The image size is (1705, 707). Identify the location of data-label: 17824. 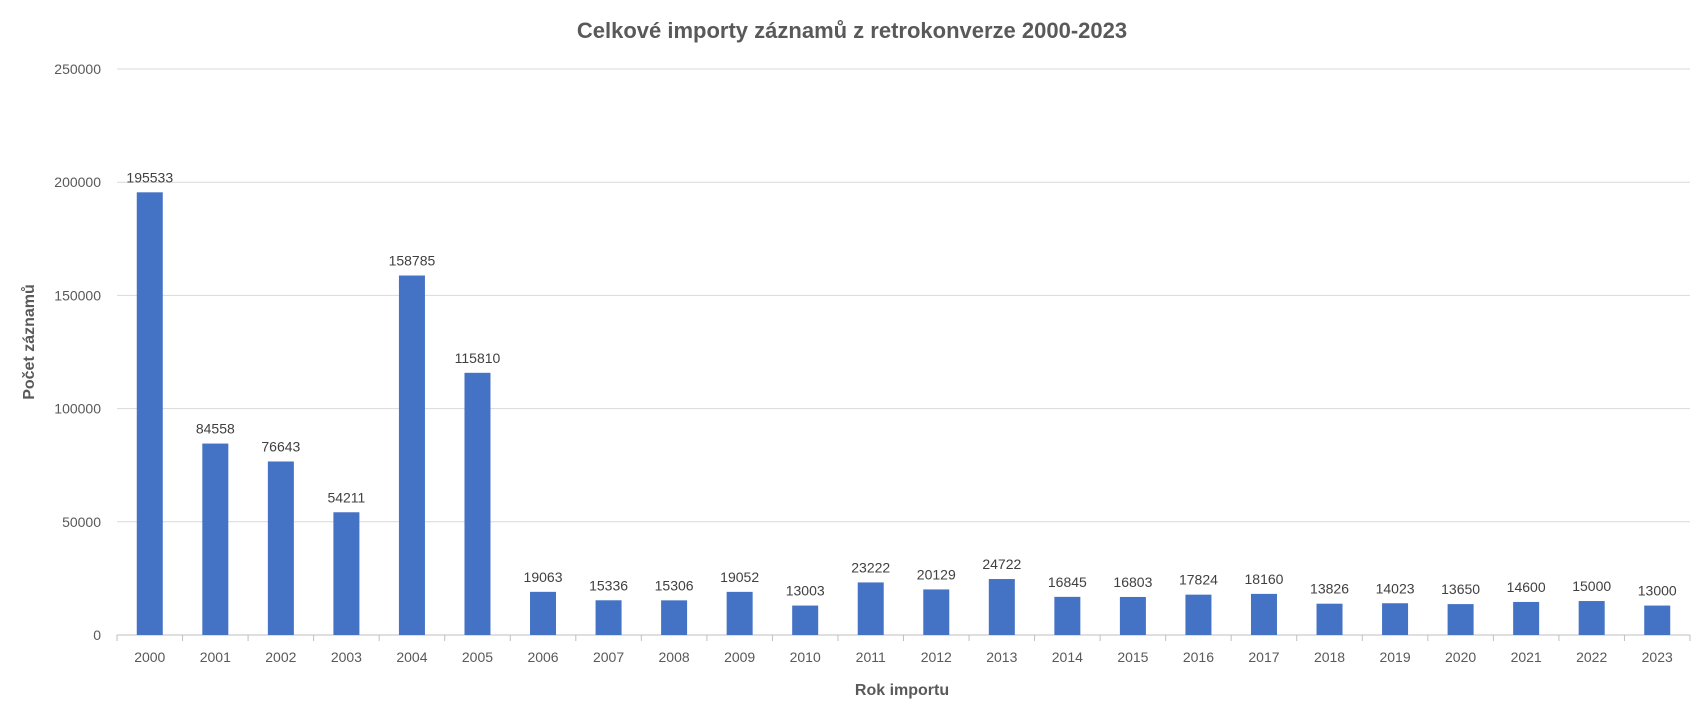
(1198, 580).